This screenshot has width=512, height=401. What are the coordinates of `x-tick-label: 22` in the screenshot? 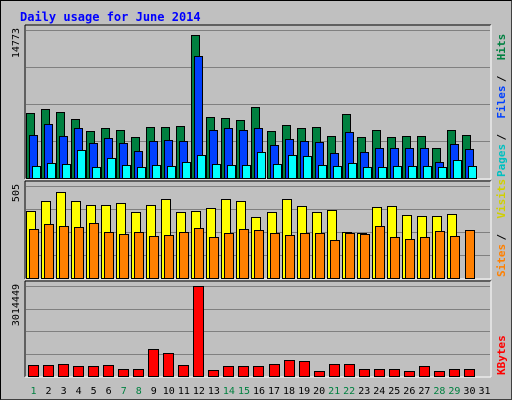 It's located at (349, 391).